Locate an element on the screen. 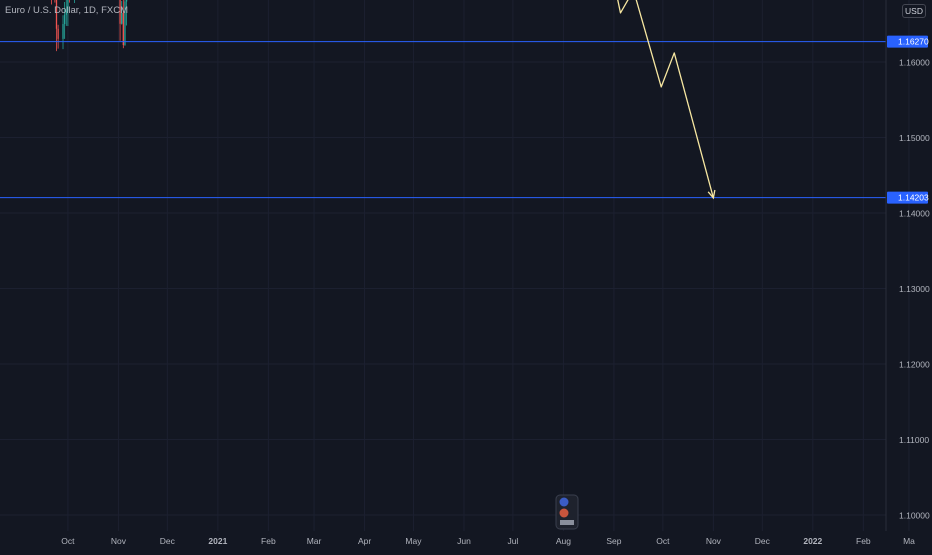 This screenshot has width=932, height=555. time-tick-label: Mar is located at coordinates (314, 541).